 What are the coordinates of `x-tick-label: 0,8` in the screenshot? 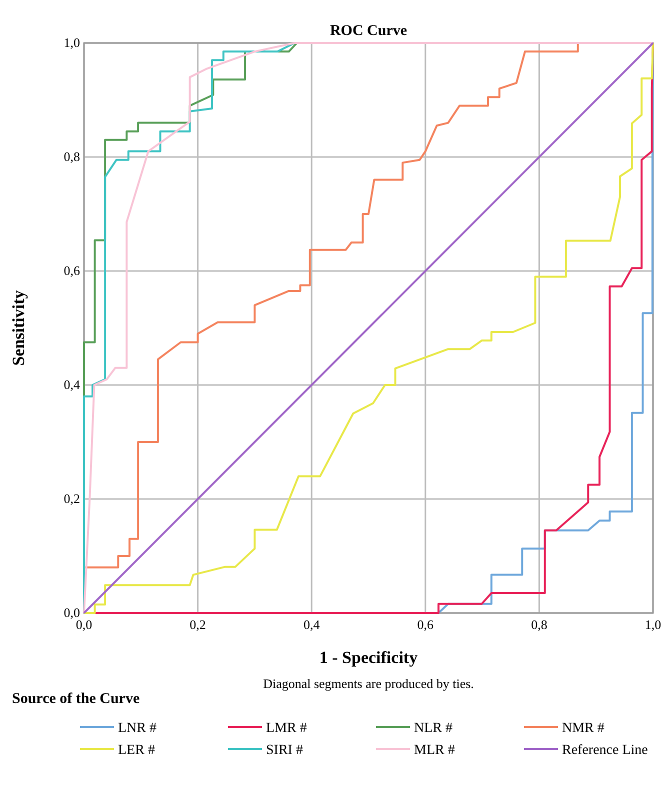 It's located at (539, 624).